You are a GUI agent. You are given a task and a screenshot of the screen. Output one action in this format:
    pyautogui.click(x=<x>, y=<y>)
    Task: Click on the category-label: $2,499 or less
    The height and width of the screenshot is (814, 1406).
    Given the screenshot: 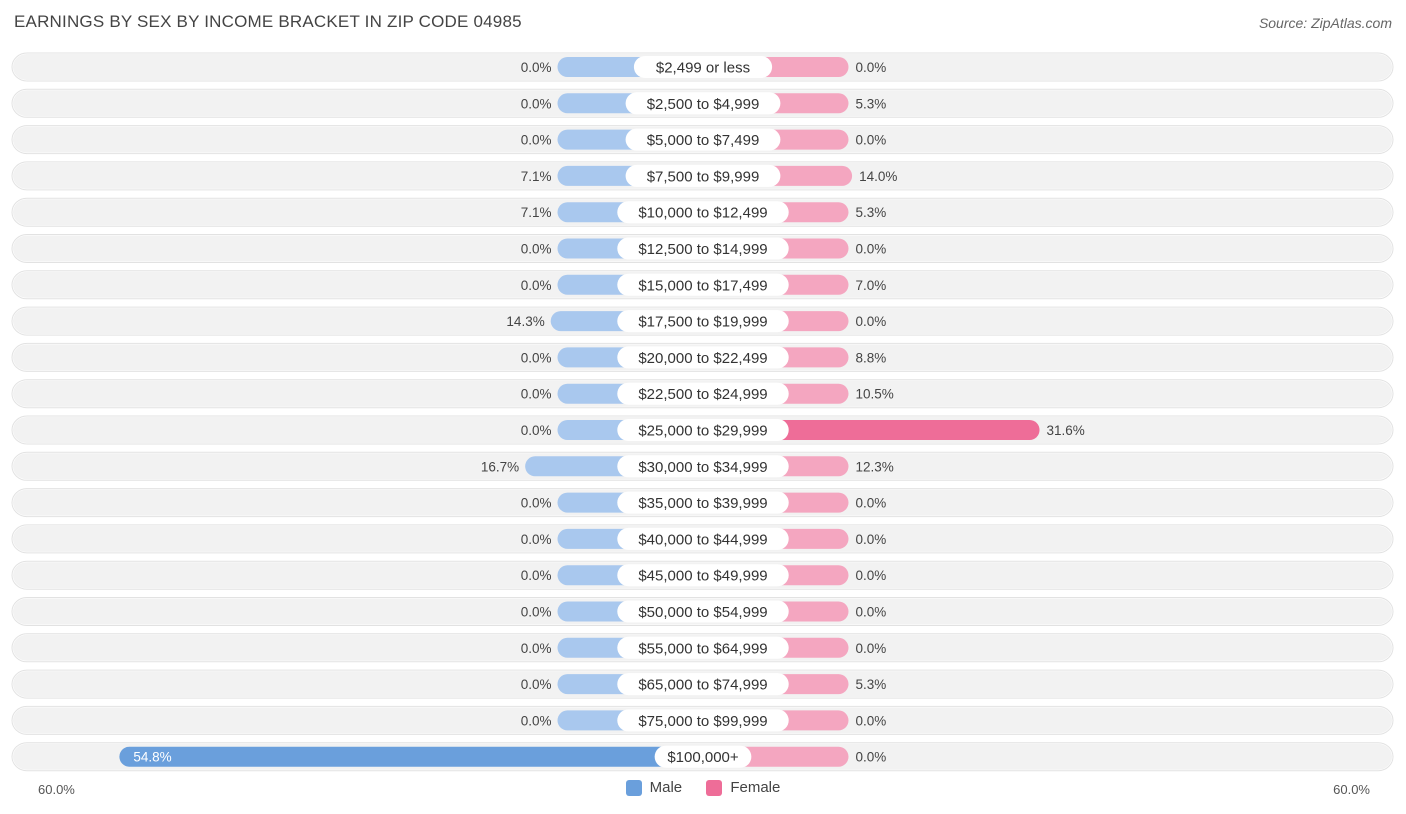 What is the action you would take?
    pyautogui.click(x=703, y=68)
    